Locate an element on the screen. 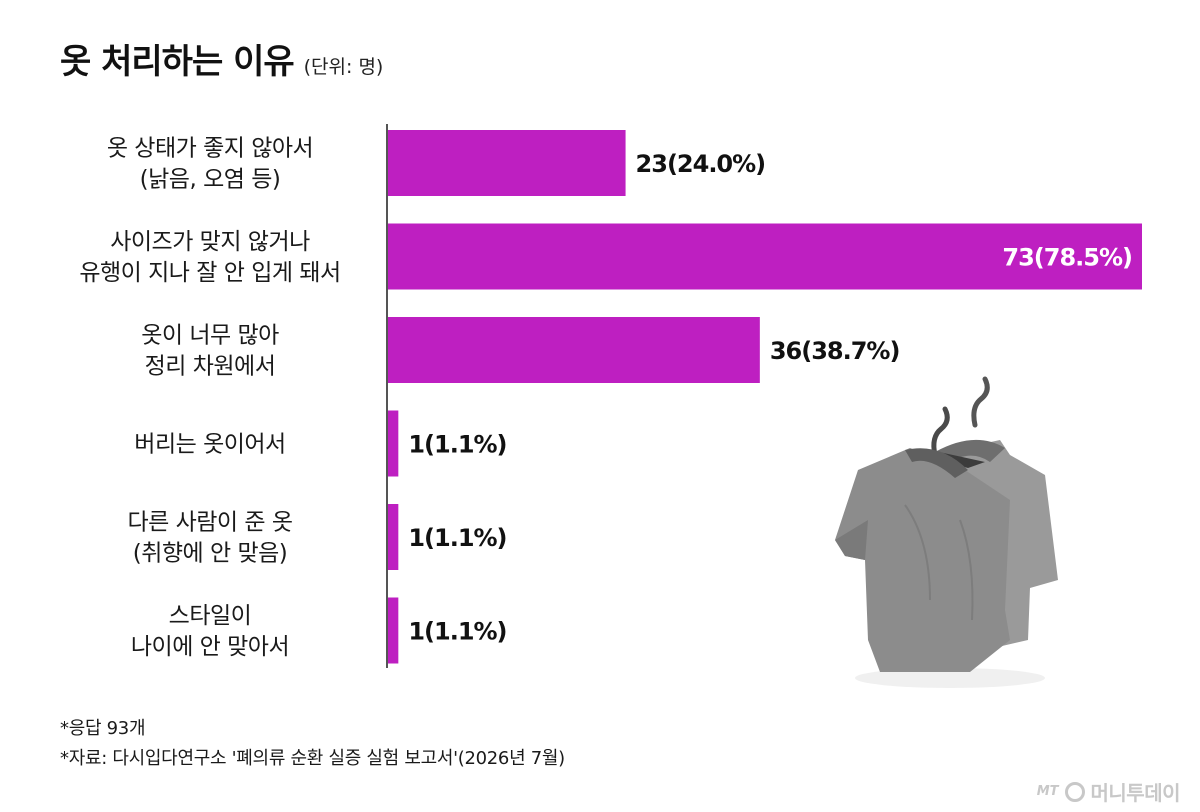  brand-logo: MT 머니투데이 is located at coordinates (1108, 791).